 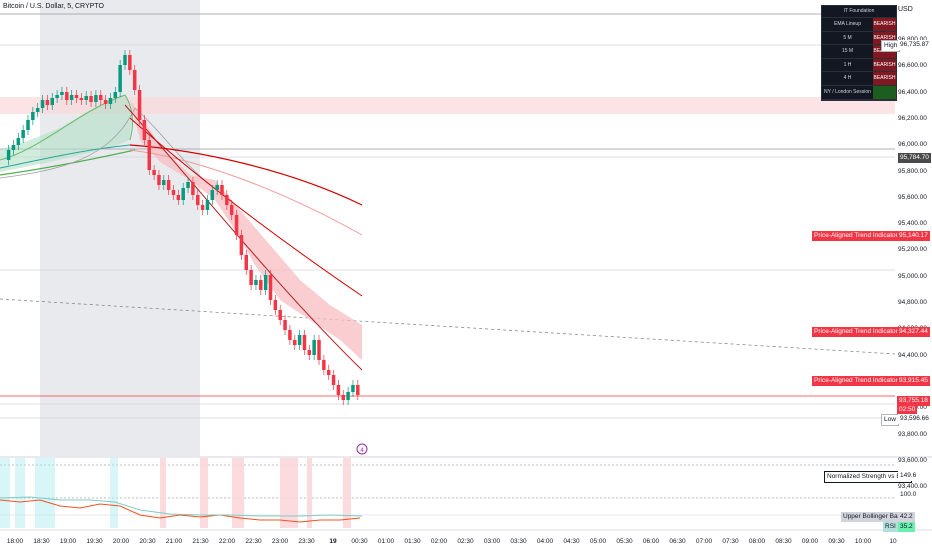 What do you see at coordinates (859, 79) in the screenshot?
I see `it-row: 4 H BEARISH` at bounding box center [859, 79].